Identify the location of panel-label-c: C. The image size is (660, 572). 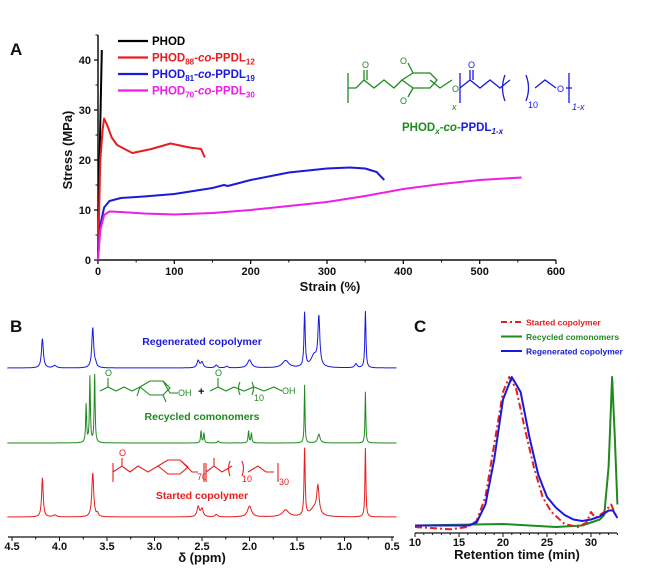
(420, 326).